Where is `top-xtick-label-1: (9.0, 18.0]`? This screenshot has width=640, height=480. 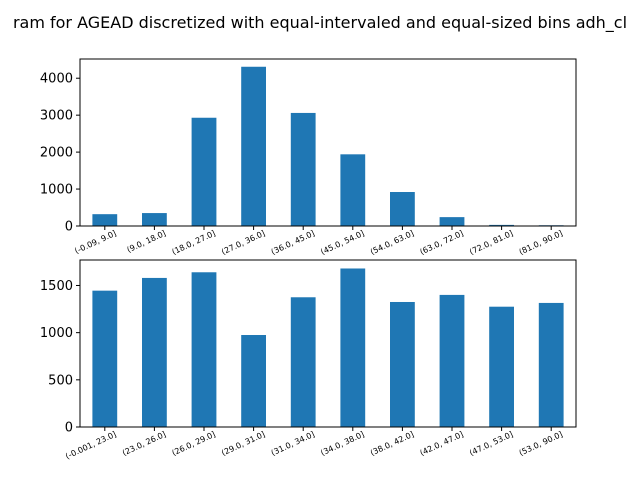 top-xtick-label-1: (9.0, 18.0] is located at coordinates (146, 242).